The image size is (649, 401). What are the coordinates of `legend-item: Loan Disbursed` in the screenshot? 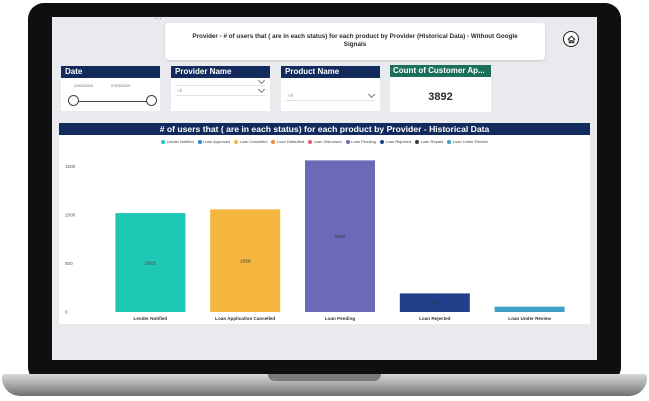 It's located at (325, 141).